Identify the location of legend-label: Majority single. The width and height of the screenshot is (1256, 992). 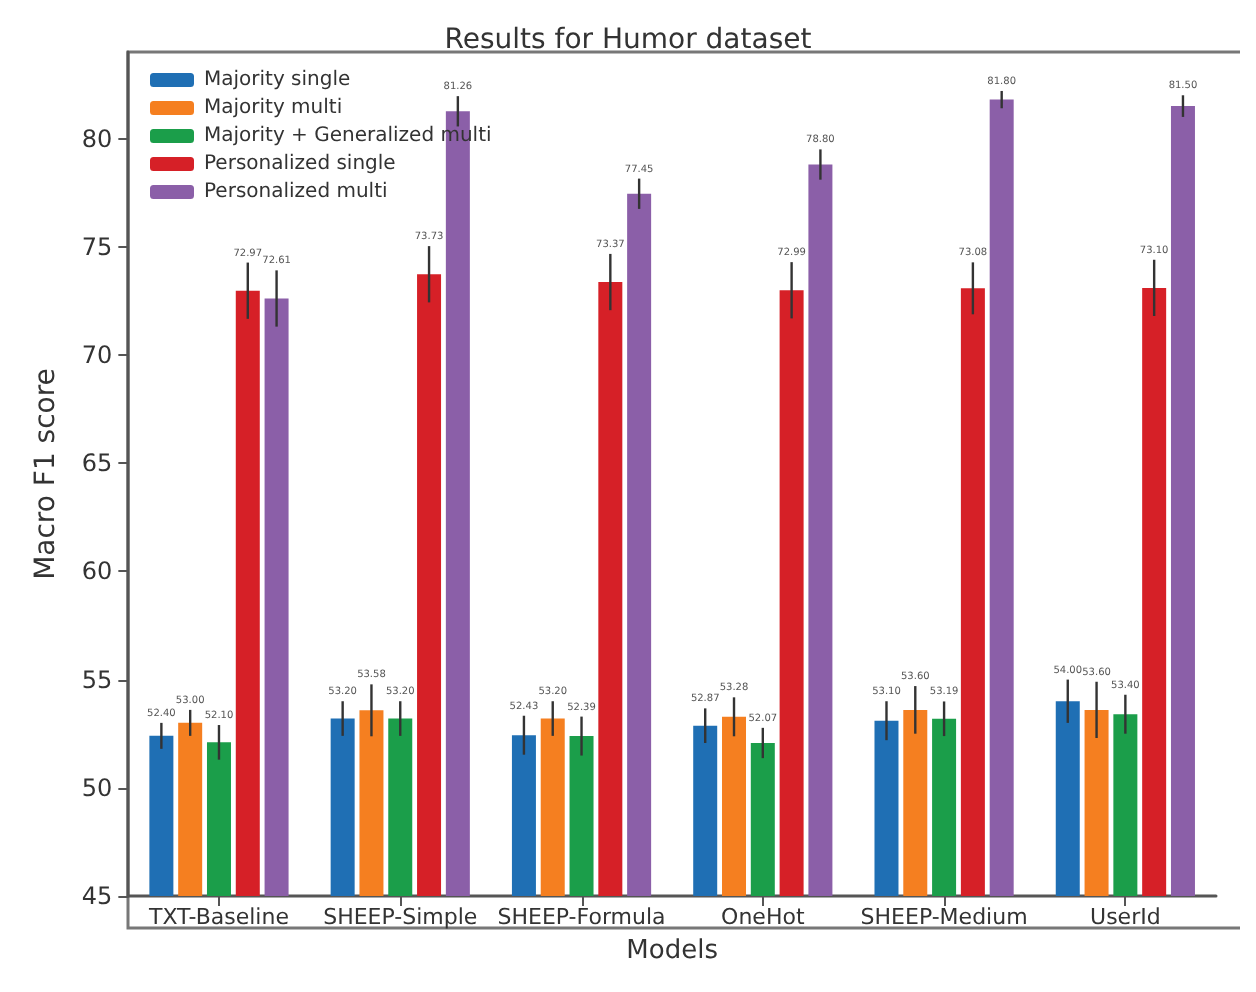
(277, 80).